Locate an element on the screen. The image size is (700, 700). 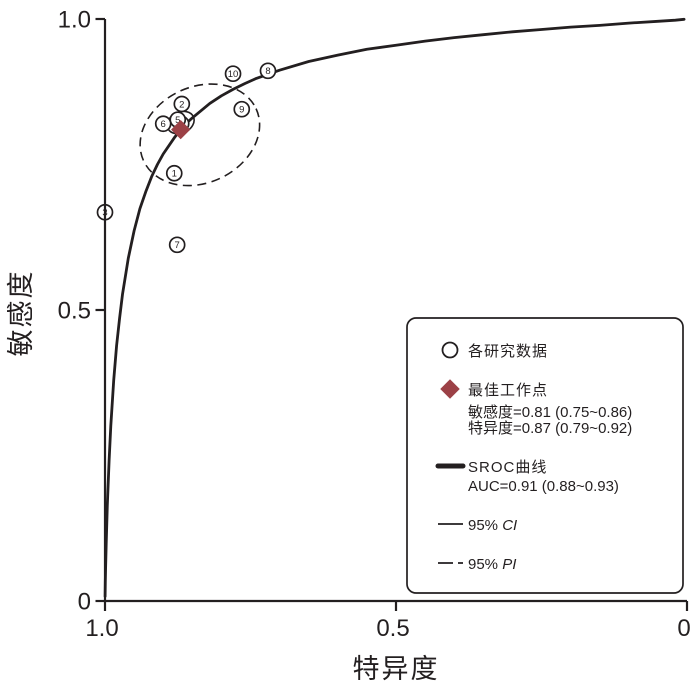
y-tick-label: 0.5 is located at coordinates (74, 311).